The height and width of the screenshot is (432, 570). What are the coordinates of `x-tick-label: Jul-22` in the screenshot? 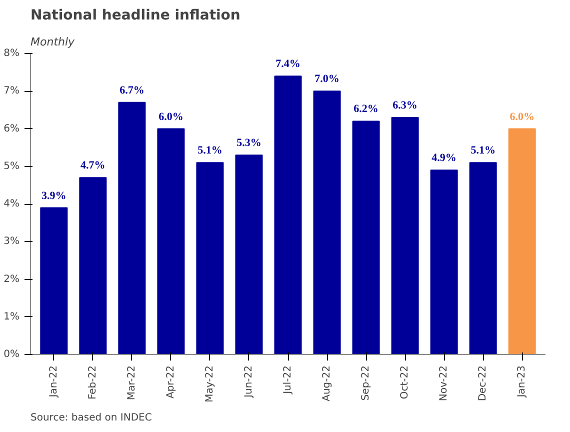 It's located at (288, 380).